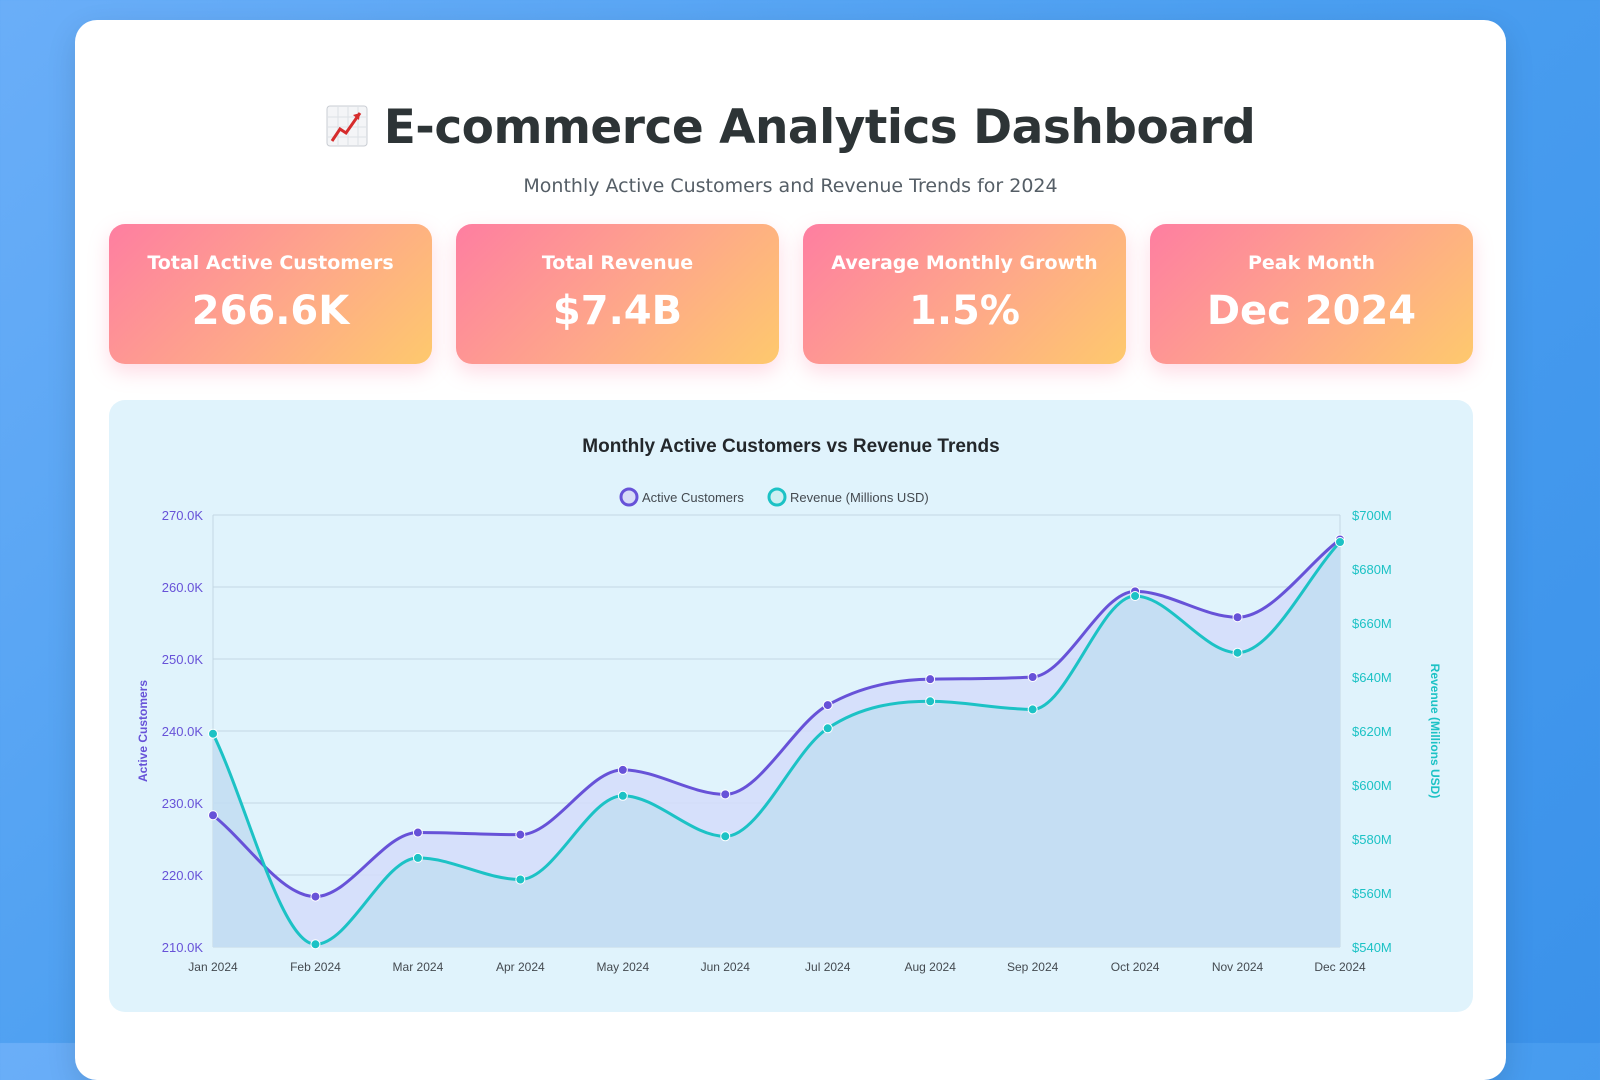 This screenshot has width=1600, height=1080. What do you see at coordinates (617, 311) in the screenshot?
I see `stat-value: $7.4B` at bounding box center [617, 311].